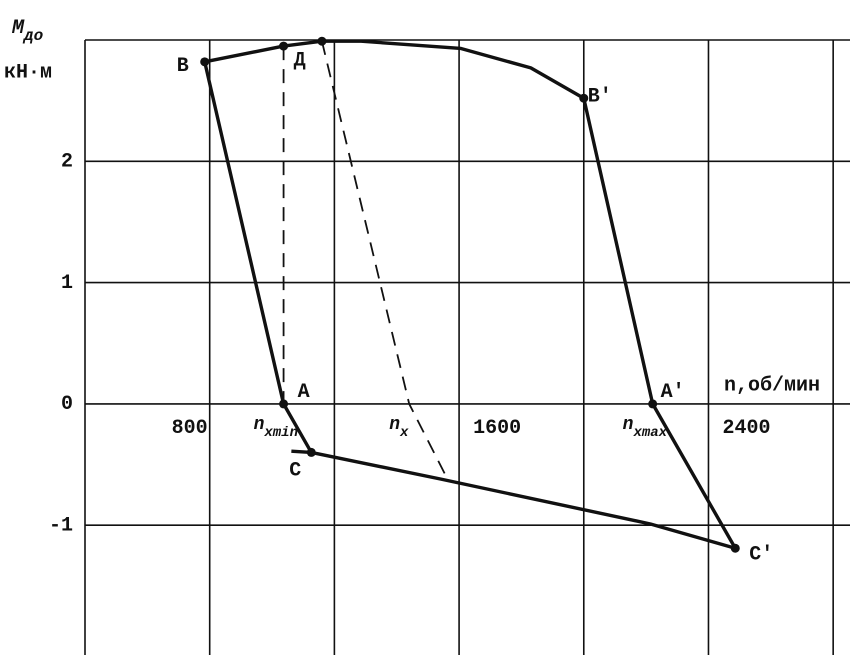 The height and width of the screenshot is (655, 850). Describe the element at coordinates (67, 283) in the screenshot. I see `y-tick-label: 1` at that location.